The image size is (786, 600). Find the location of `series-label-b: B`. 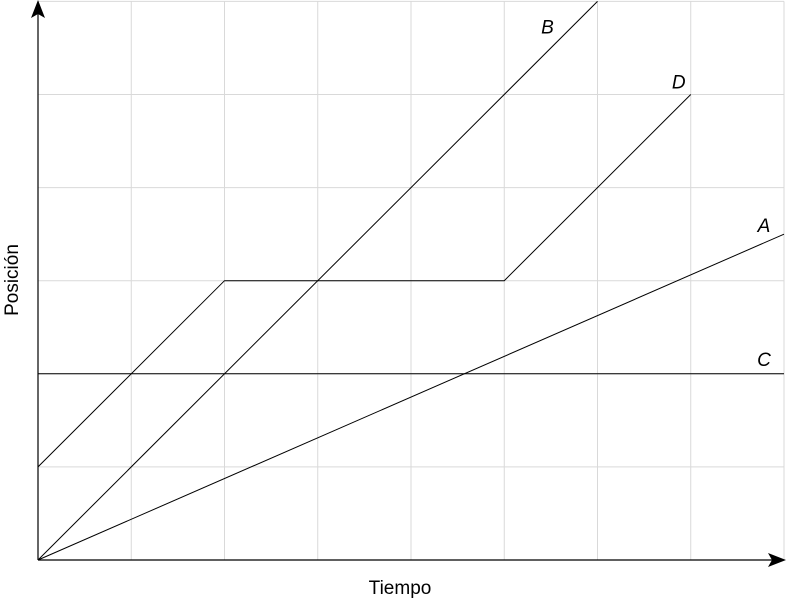

series-label-b: B is located at coordinates (547, 27).